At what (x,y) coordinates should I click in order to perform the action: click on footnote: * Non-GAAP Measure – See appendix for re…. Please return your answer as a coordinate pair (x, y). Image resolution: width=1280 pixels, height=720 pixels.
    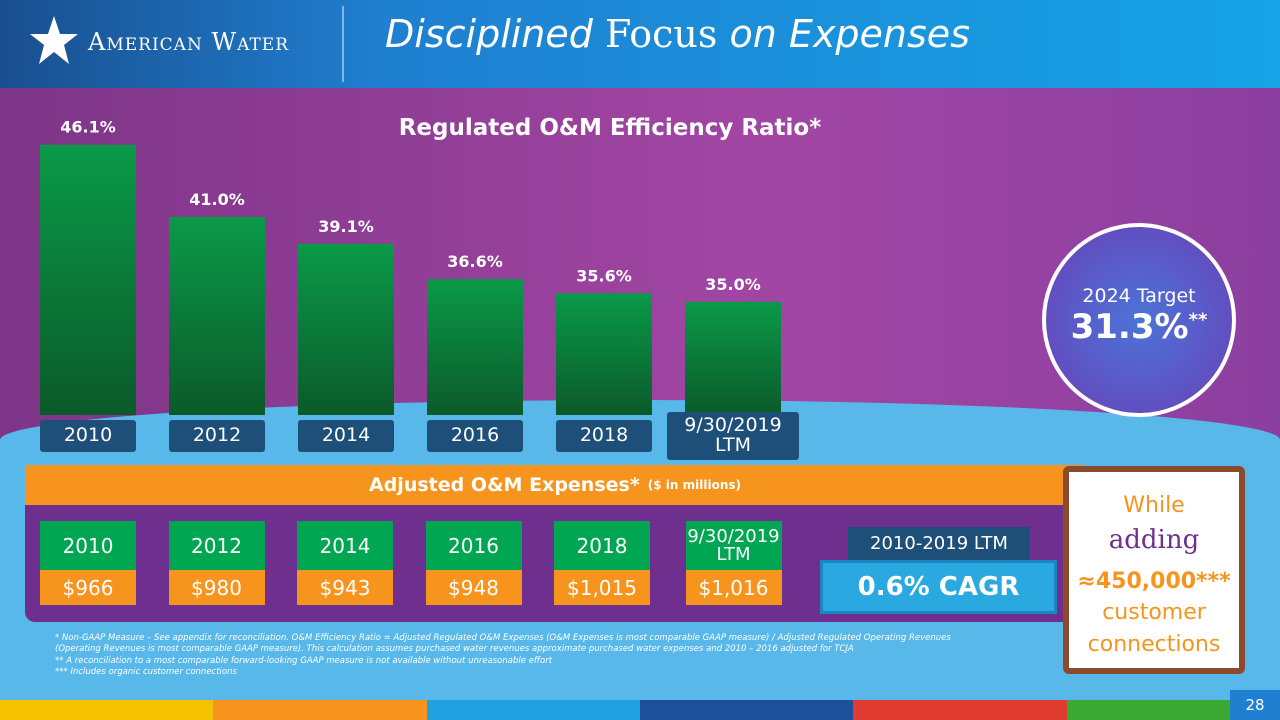
    Looking at the image, I should click on (503, 644).